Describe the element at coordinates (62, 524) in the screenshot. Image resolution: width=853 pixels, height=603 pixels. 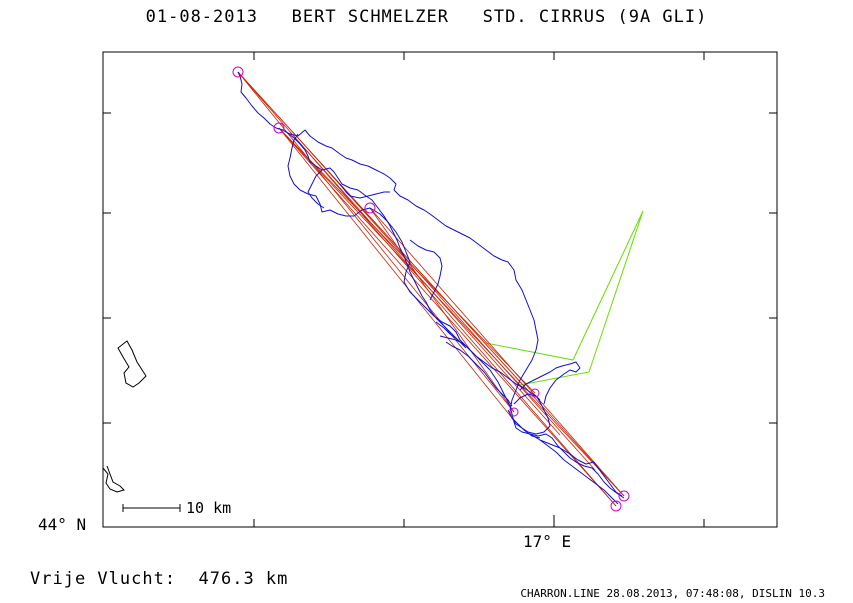
I see `latitude-label: 44° N` at that location.